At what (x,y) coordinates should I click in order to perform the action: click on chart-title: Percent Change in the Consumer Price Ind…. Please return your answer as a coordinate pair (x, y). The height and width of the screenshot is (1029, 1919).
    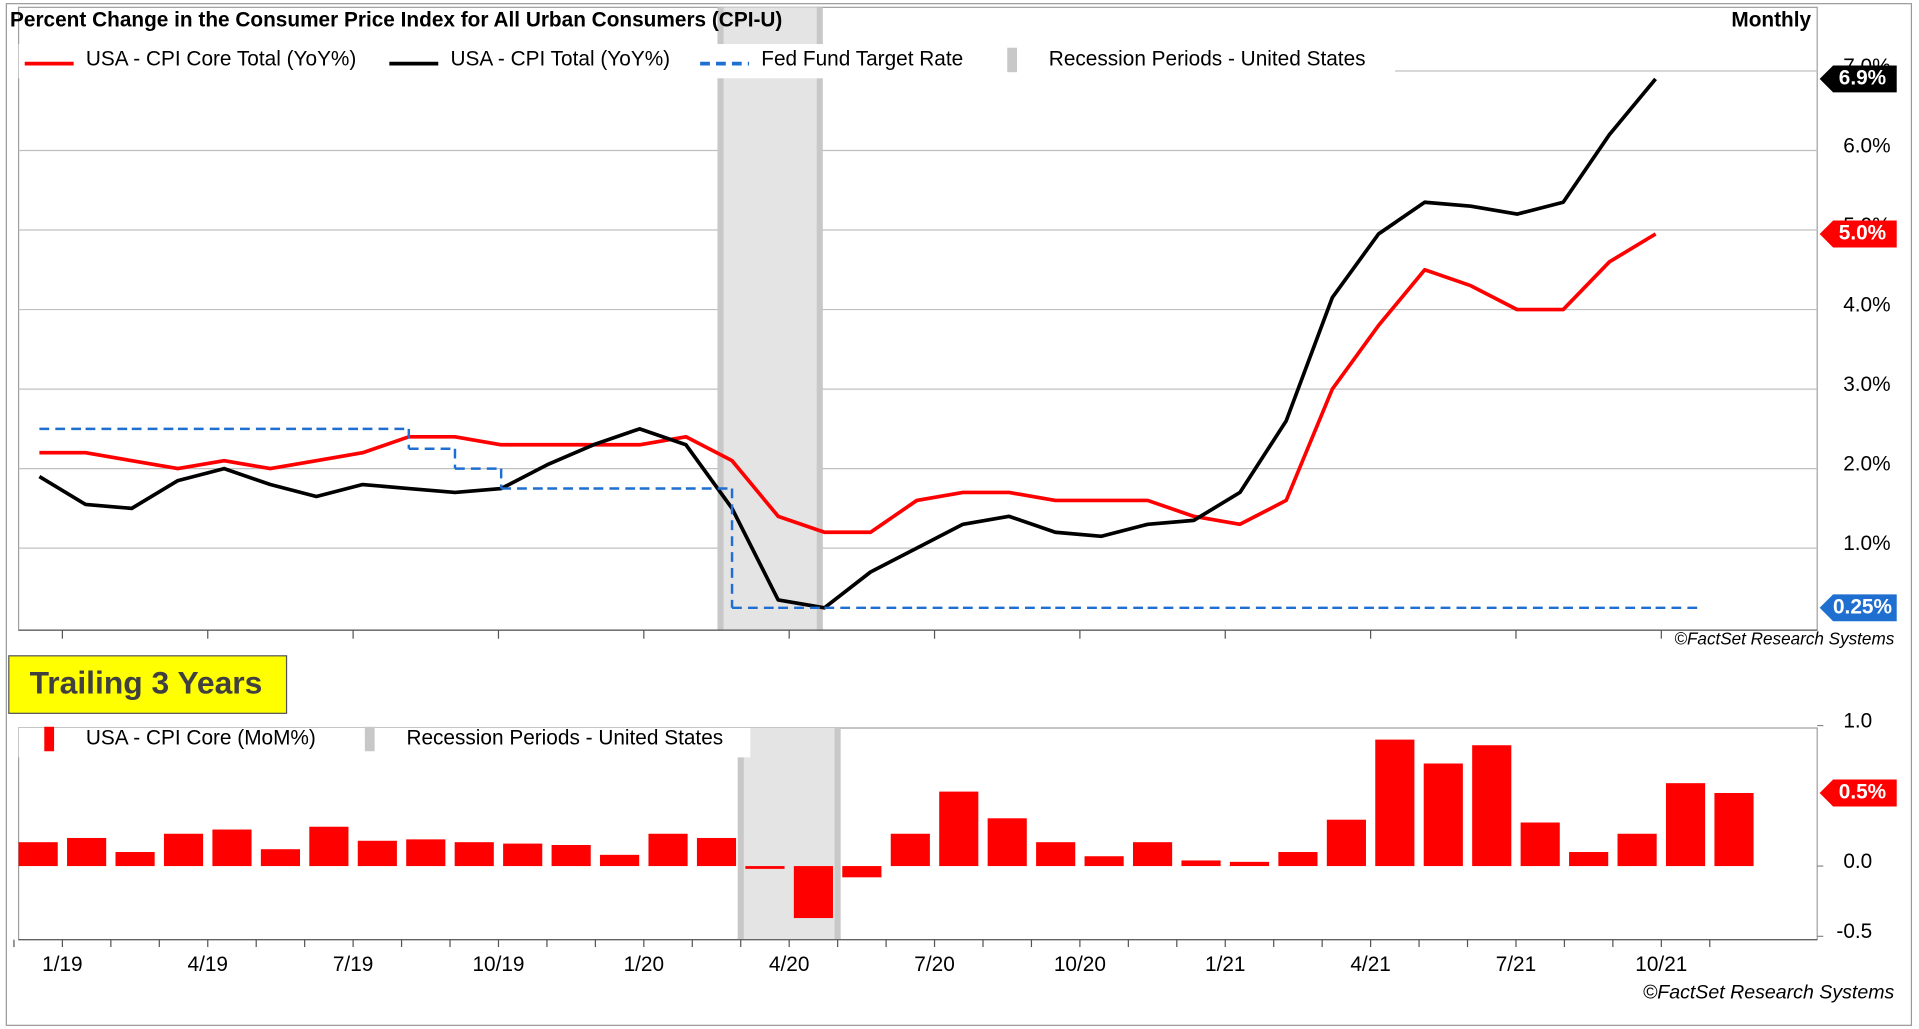
    Looking at the image, I should click on (396, 19).